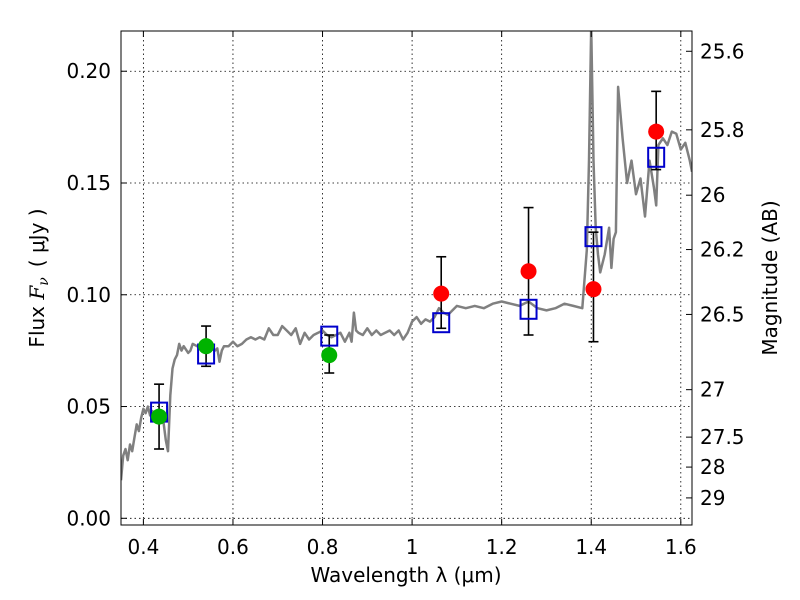  Describe the element at coordinates (722, 51) in the screenshot. I see `mag-tick-label: 25.6` at that location.